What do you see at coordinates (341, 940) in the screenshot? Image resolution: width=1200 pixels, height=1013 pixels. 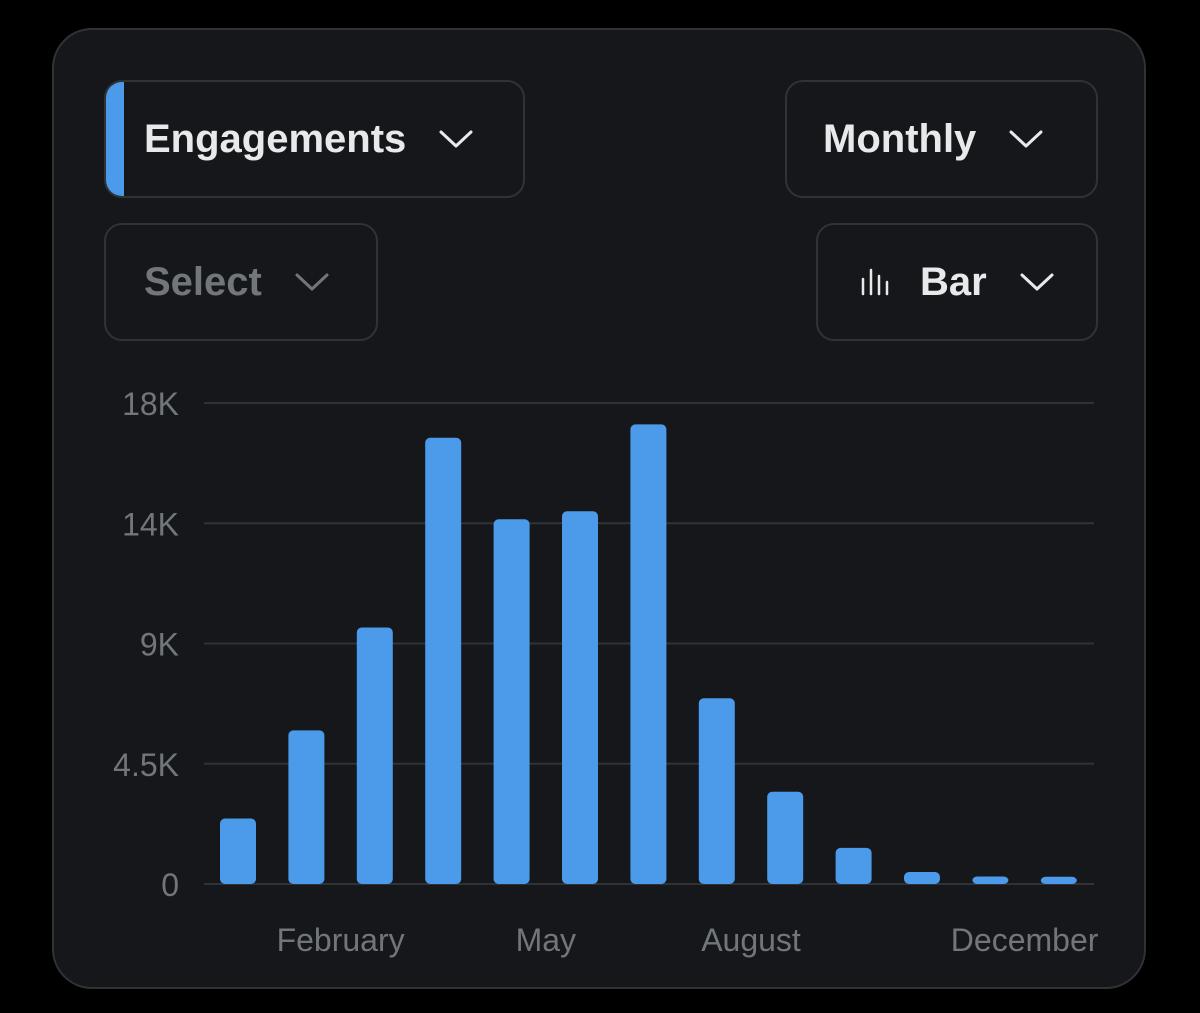 I see `x-tick-label: February` at bounding box center [341, 940].